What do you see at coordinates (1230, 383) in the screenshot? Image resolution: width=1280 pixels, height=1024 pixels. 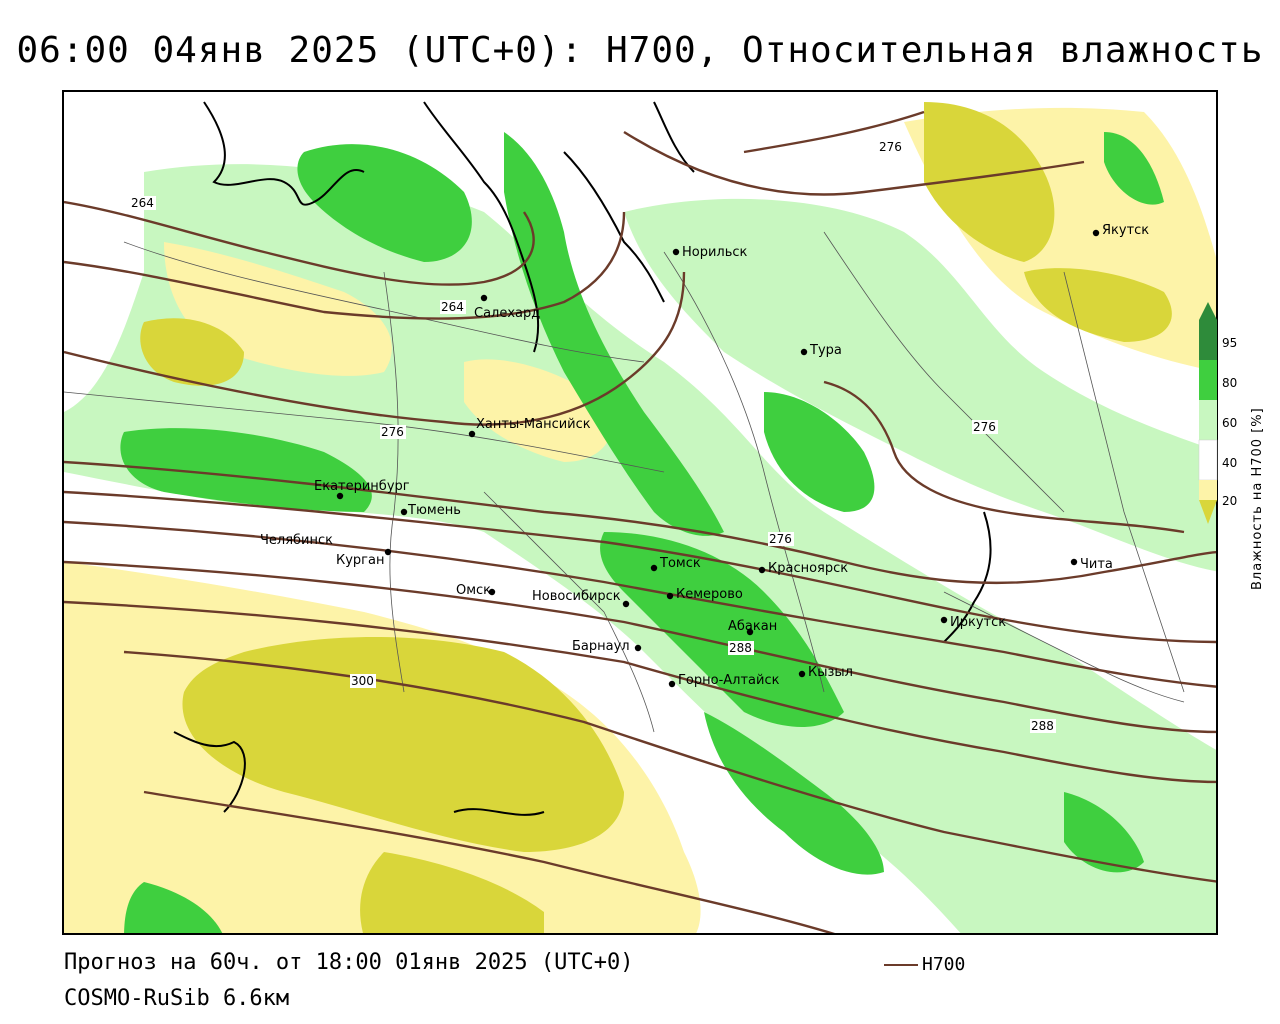 I see `legend-tick: 80` at bounding box center [1230, 383].